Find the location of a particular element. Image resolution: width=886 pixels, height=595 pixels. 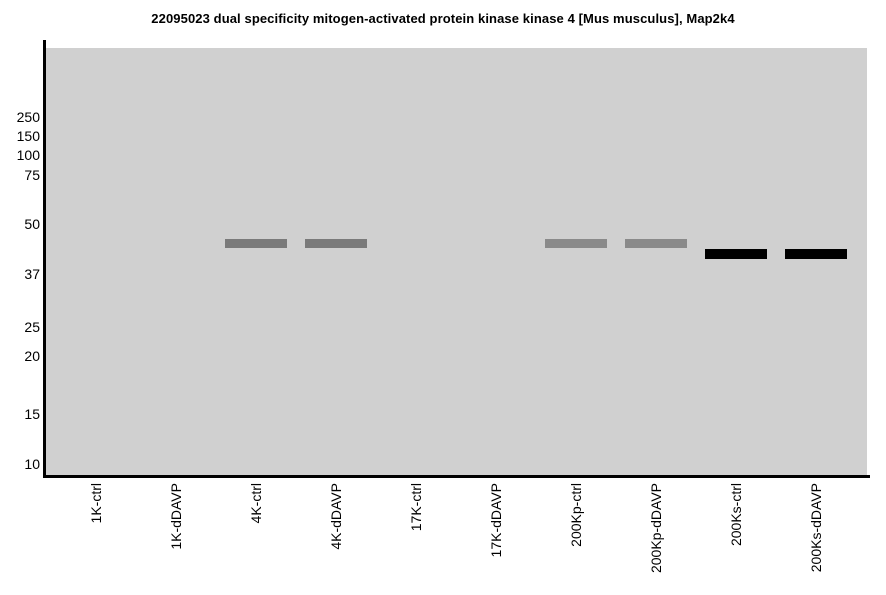

mw-marker-label-20: 20 is located at coordinates (32, 356).